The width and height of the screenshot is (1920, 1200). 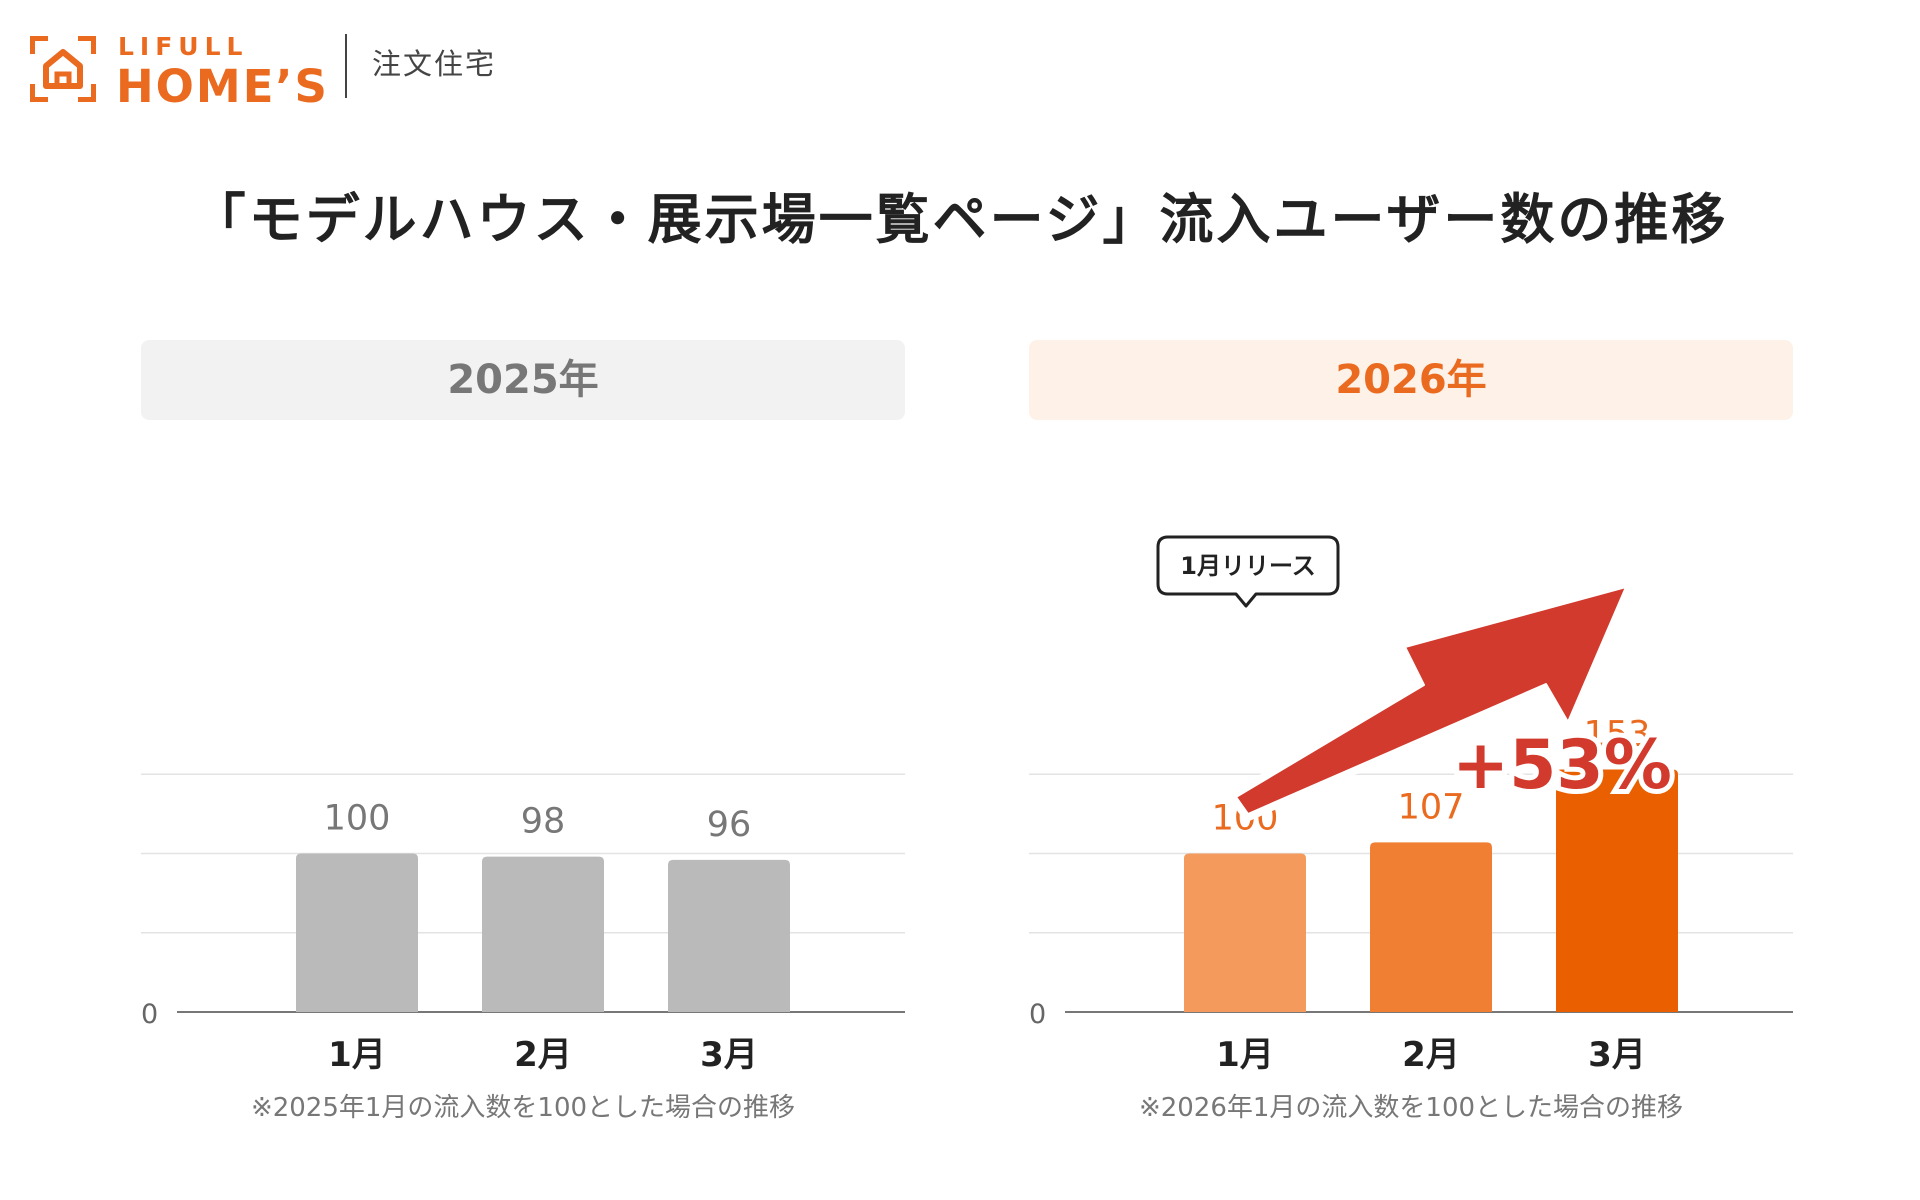 I want to click on bar-chart-2025: 0 100 1月 98 2月 96 3月, so click(x=523, y=924).